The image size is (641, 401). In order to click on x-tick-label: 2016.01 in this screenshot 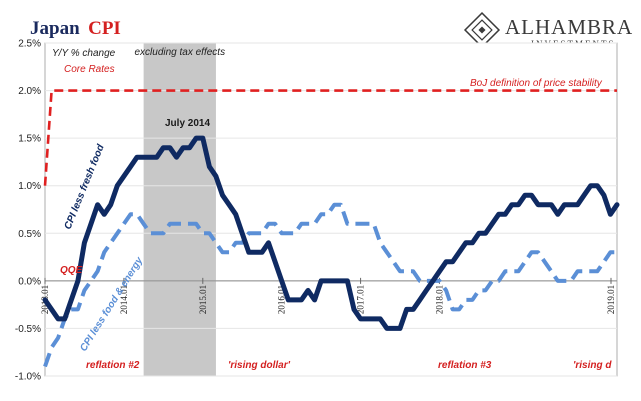, I will do `click(282, 299)`.